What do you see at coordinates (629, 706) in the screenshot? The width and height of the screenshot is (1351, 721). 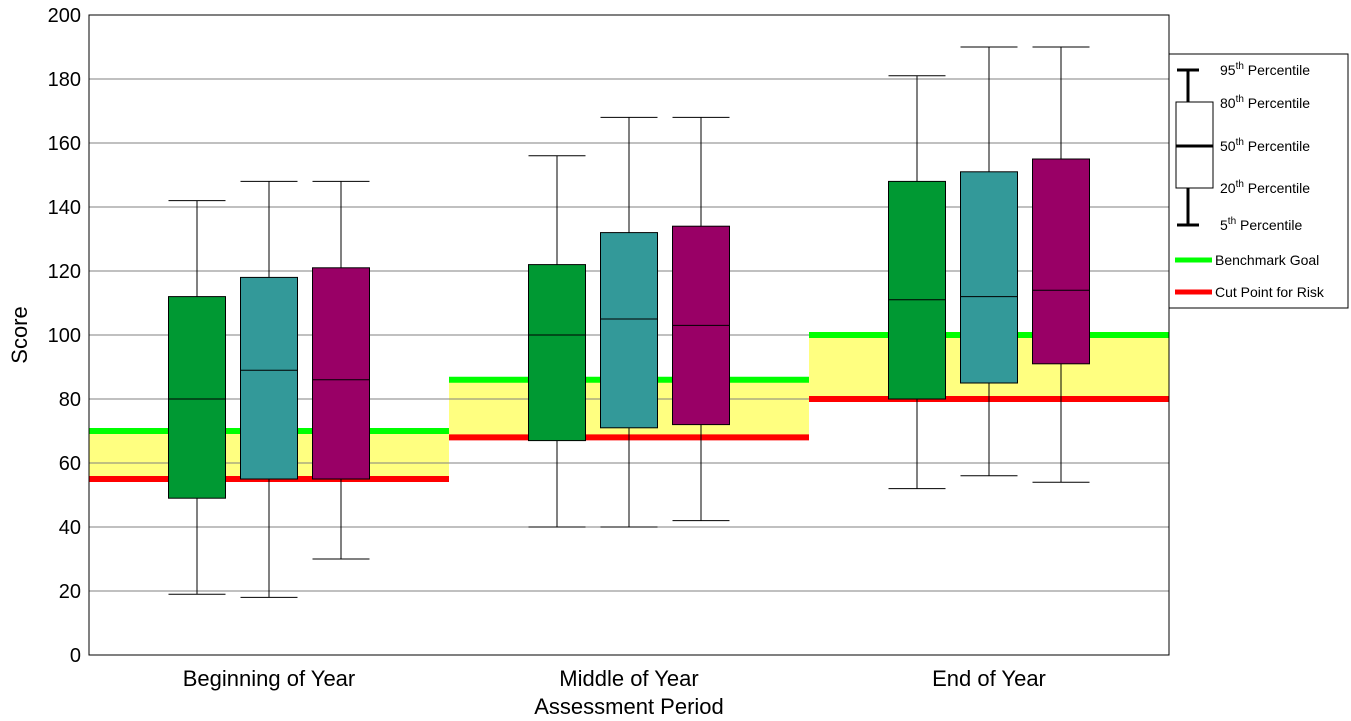 I see `x-axis-title: Assessment Period` at bounding box center [629, 706].